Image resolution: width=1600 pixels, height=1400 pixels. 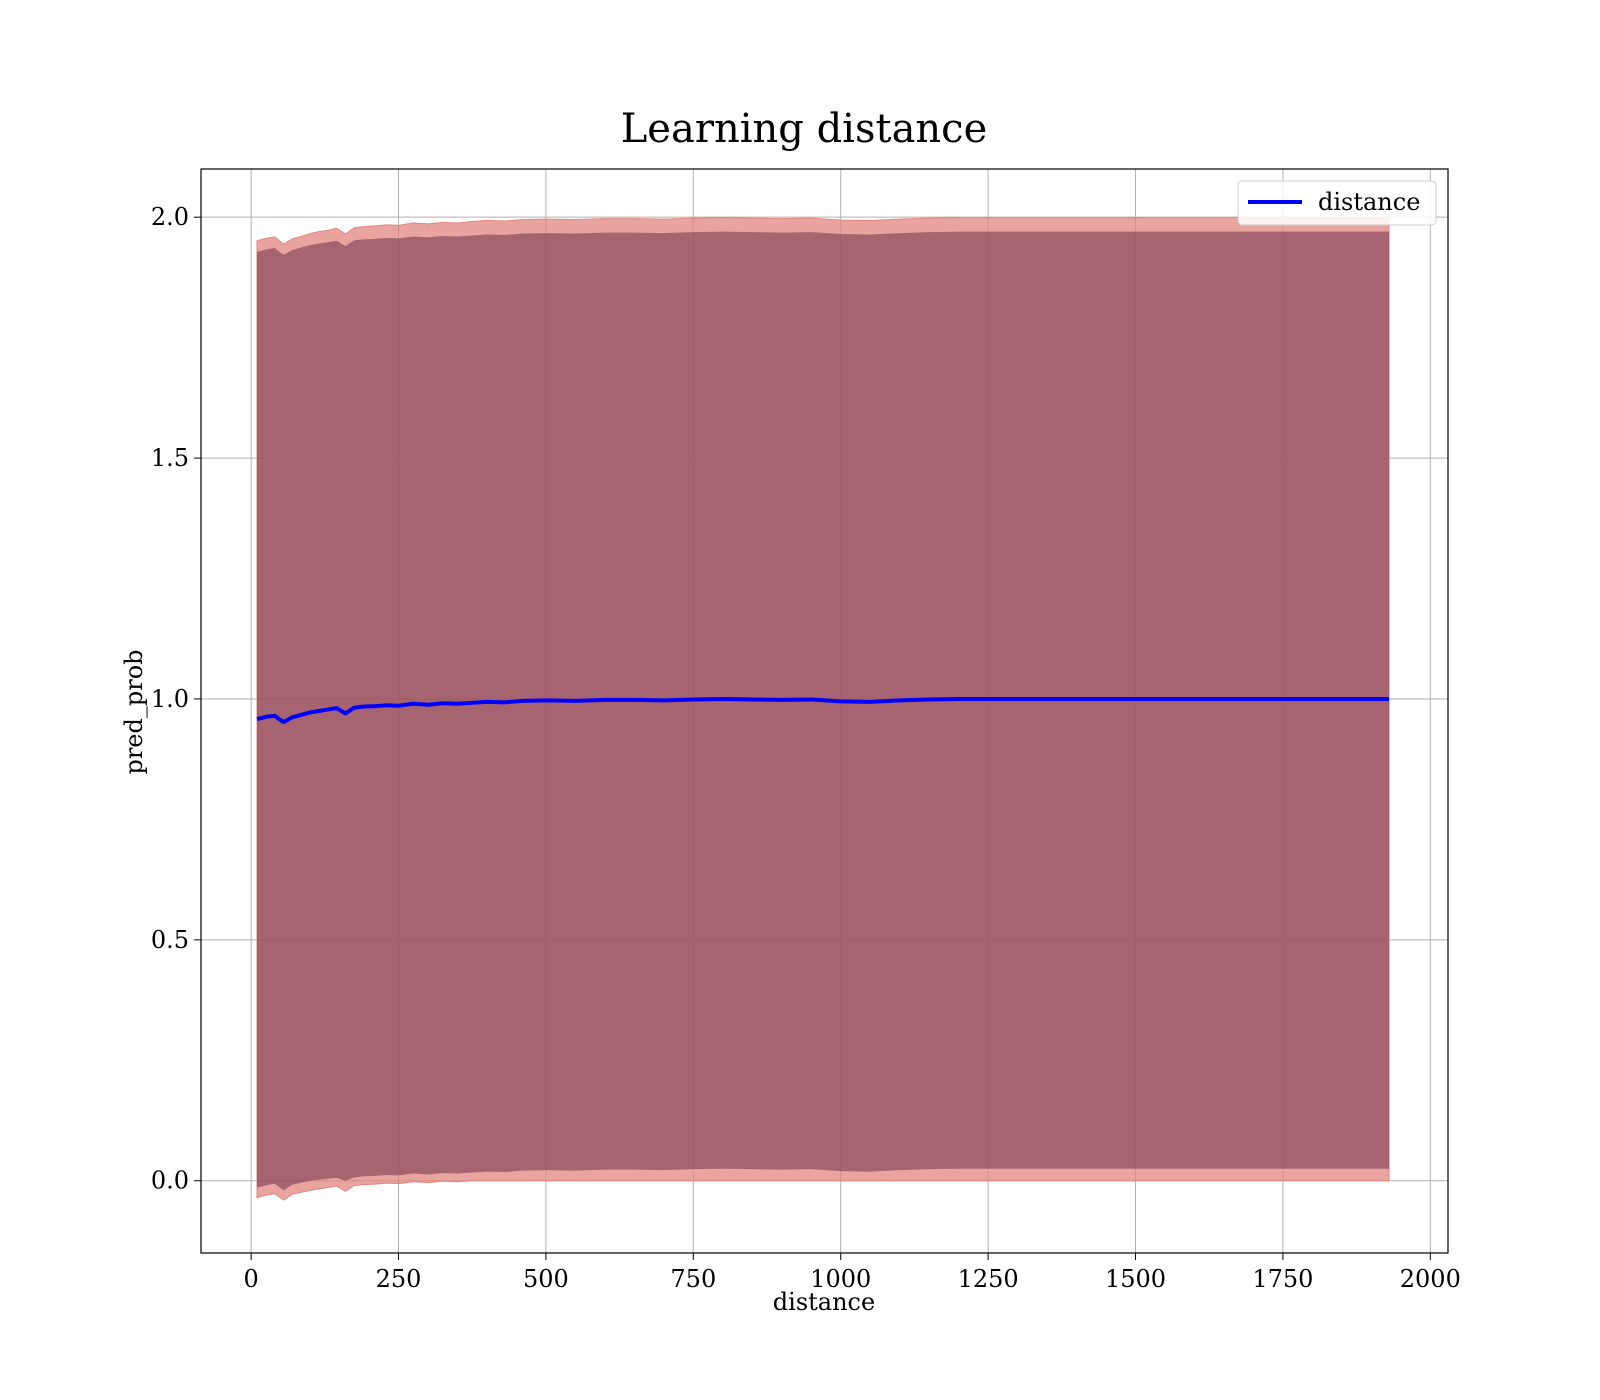 I want to click on y-tick-label: 0.0, so click(x=170, y=1181).